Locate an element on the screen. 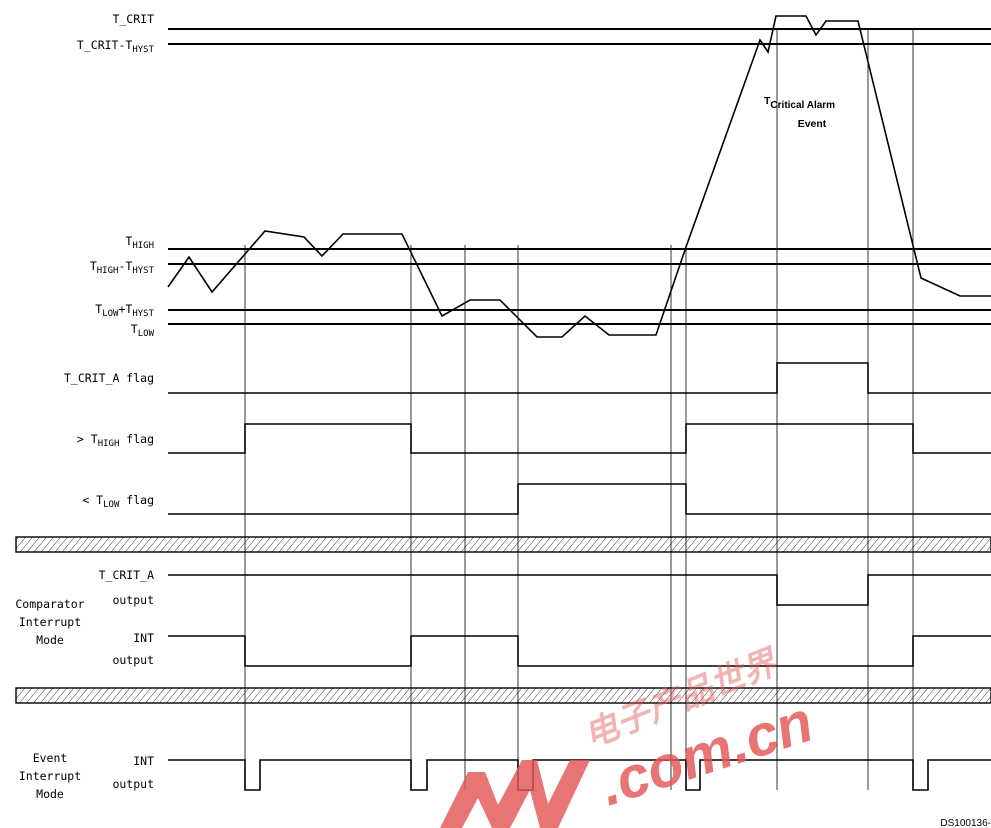 The height and width of the screenshot is (828, 991). t-high-label: THIGH is located at coordinates (139, 242).